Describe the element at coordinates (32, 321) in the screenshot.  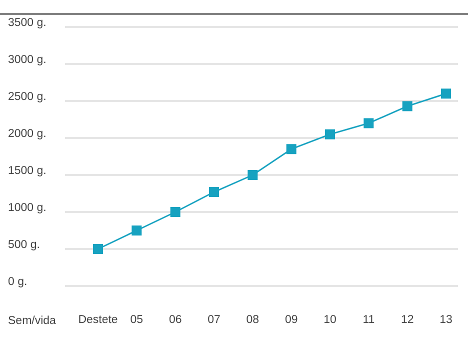
I see `x-axis-title: Sem/vida` at that location.